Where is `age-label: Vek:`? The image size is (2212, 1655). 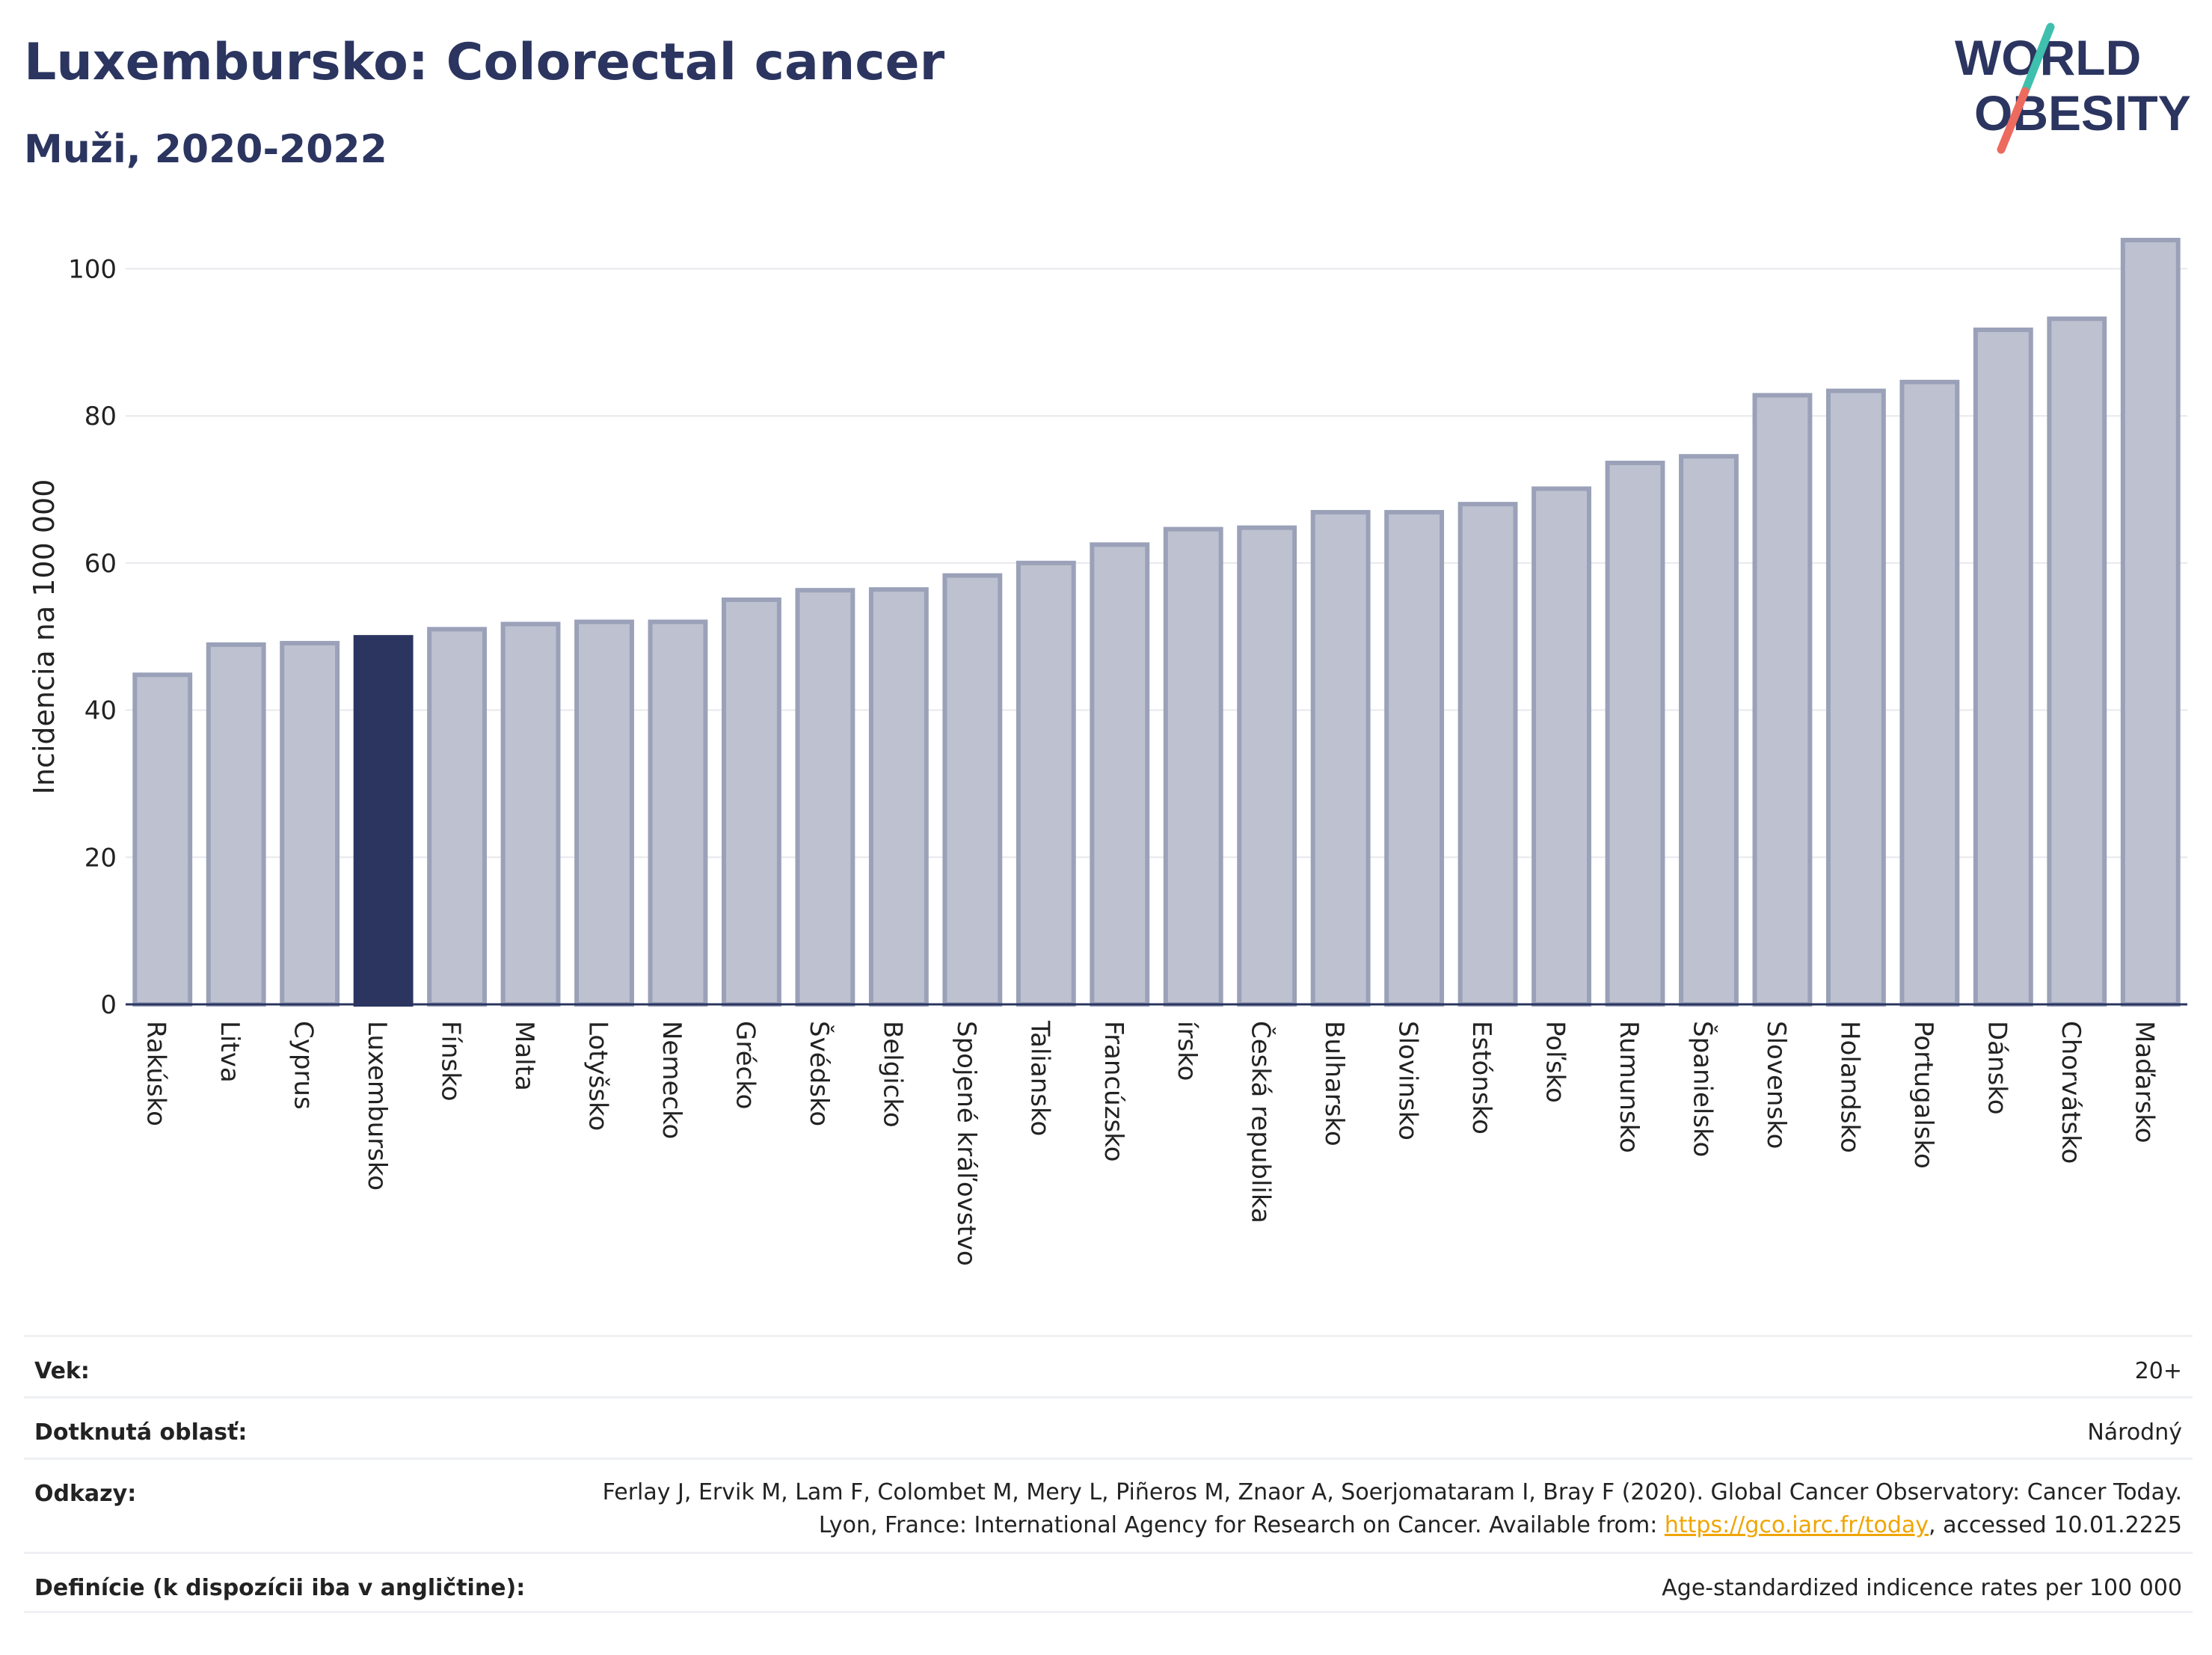
age-label: Vek: is located at coordinates (62, 1371).